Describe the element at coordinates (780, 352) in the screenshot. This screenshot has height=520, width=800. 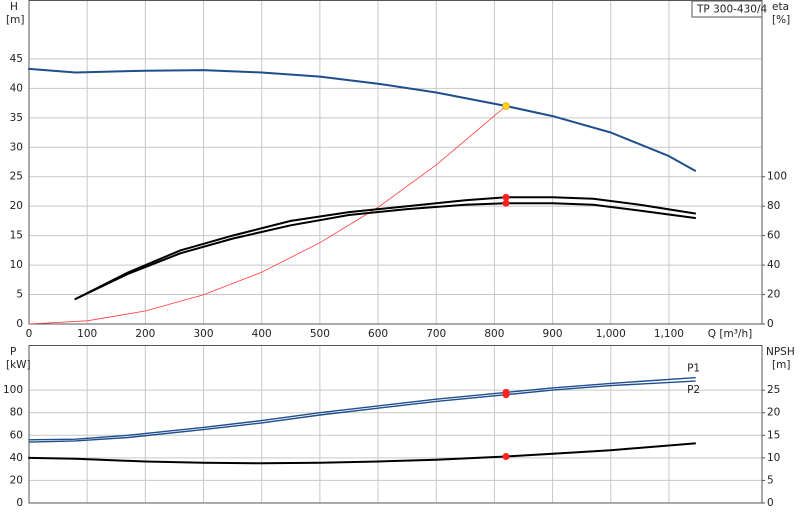
I see `y2-axis-title: NPSH` at that location.